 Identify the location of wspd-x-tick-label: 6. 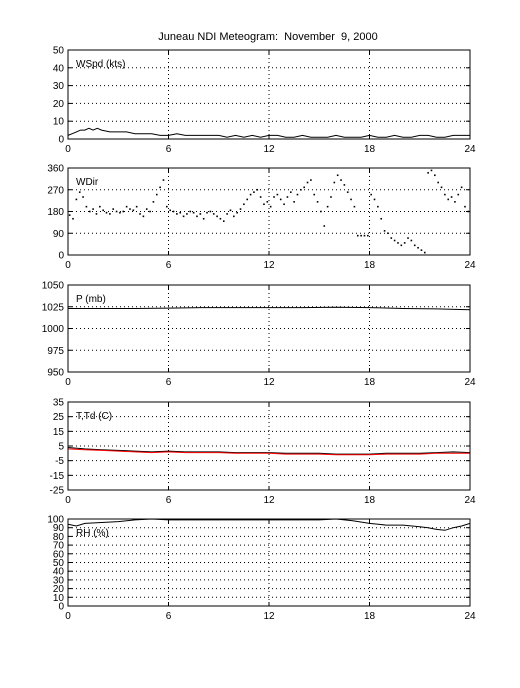
(169, 149).